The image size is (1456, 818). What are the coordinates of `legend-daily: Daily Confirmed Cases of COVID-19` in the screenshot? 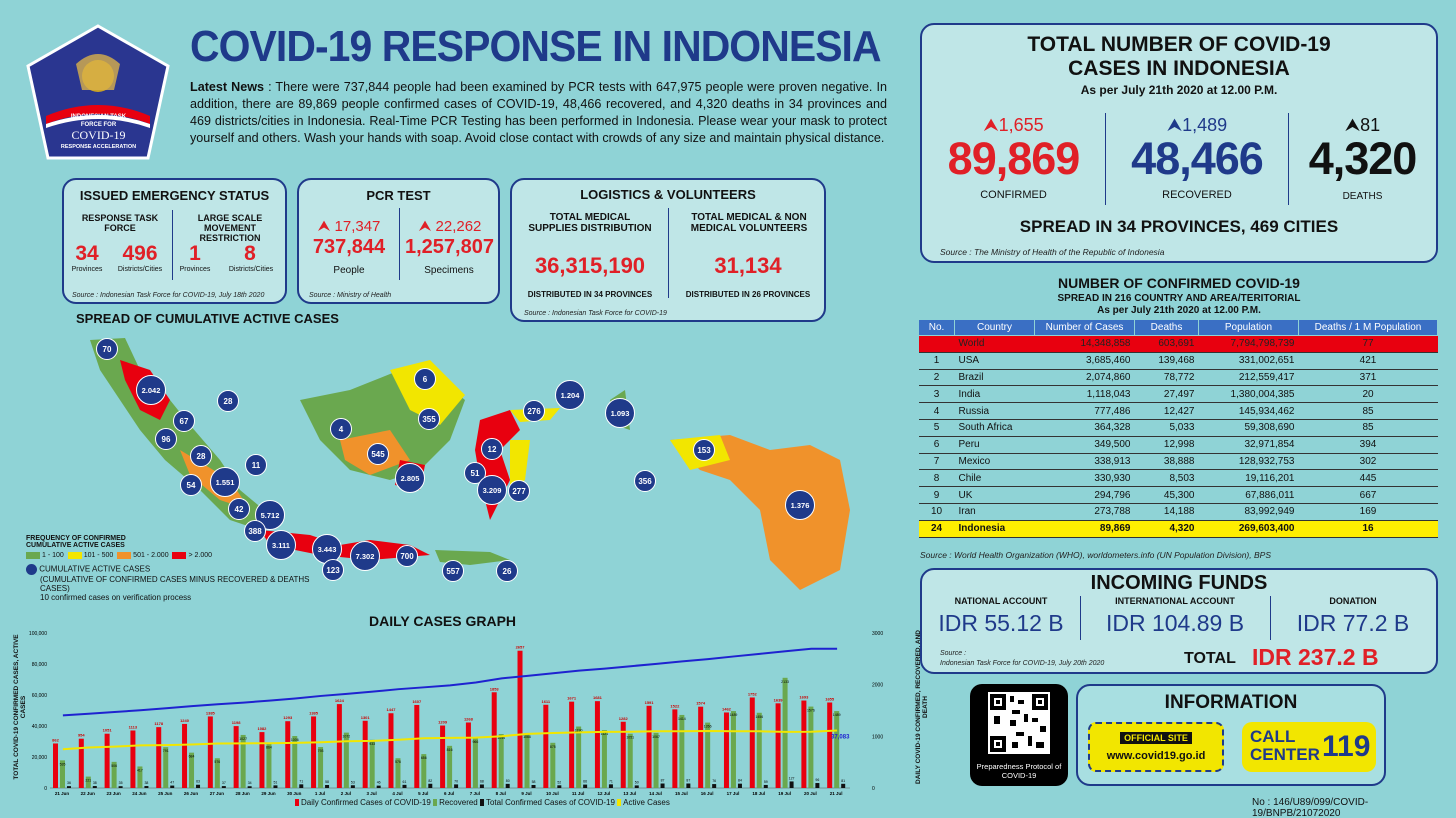 It's located at (366, 802).